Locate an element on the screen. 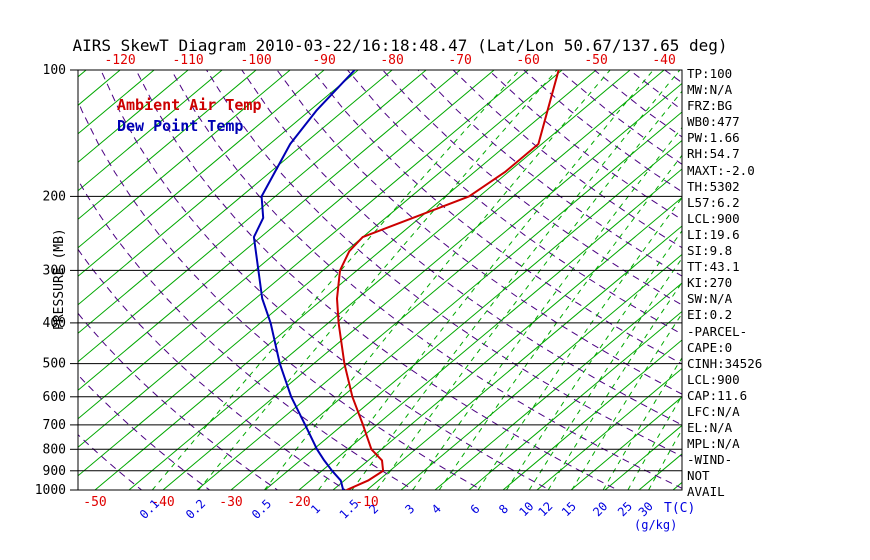 Image resolution: width=870 pixels, height=560 pixels. mixing-ratio-tick-label: 30 is located at coordinates (646, 509).